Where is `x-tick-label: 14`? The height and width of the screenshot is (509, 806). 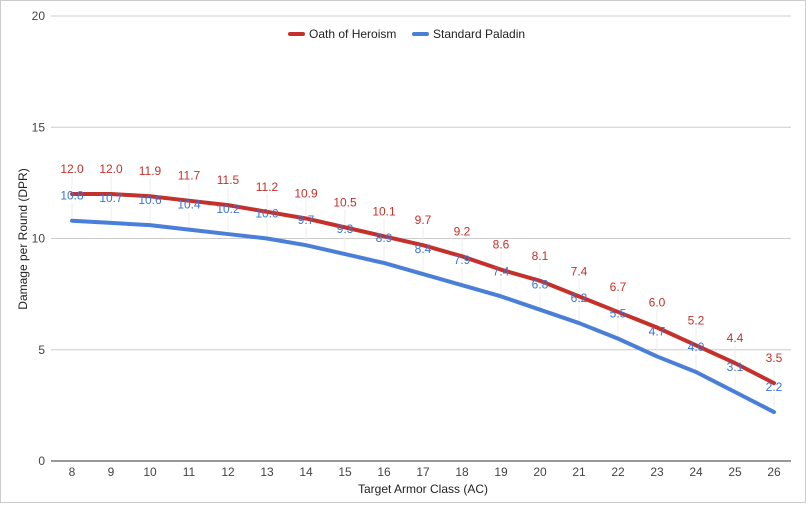 x-tick-label: 14 is located at coordinates (306, 472).